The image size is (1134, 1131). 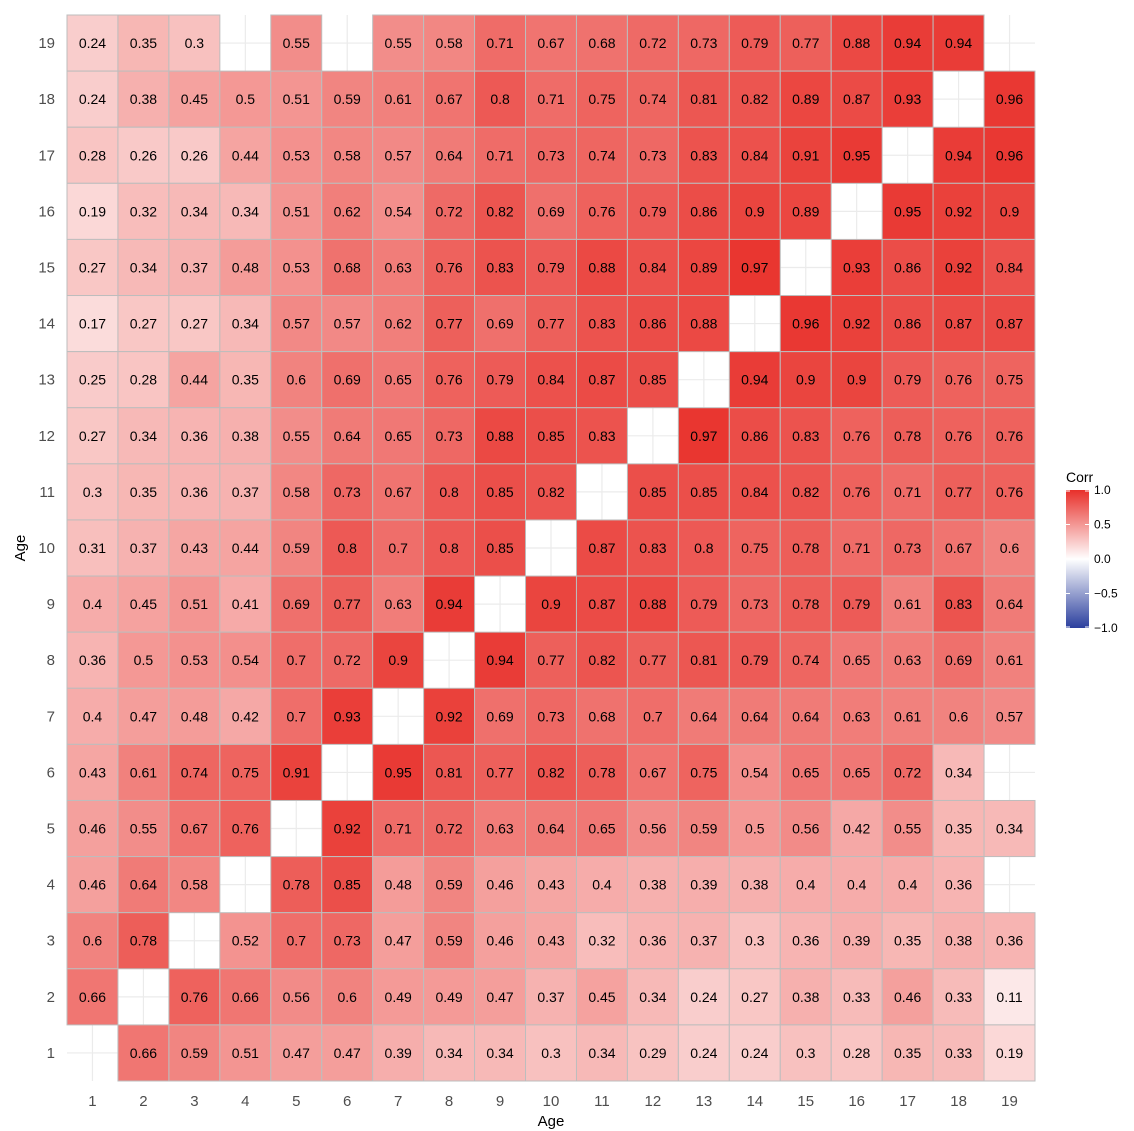 What do you see at coordinates (499, 829) in the screenshot?
I see `cell-value-label: 0.63` at bounding box center [499, 829].